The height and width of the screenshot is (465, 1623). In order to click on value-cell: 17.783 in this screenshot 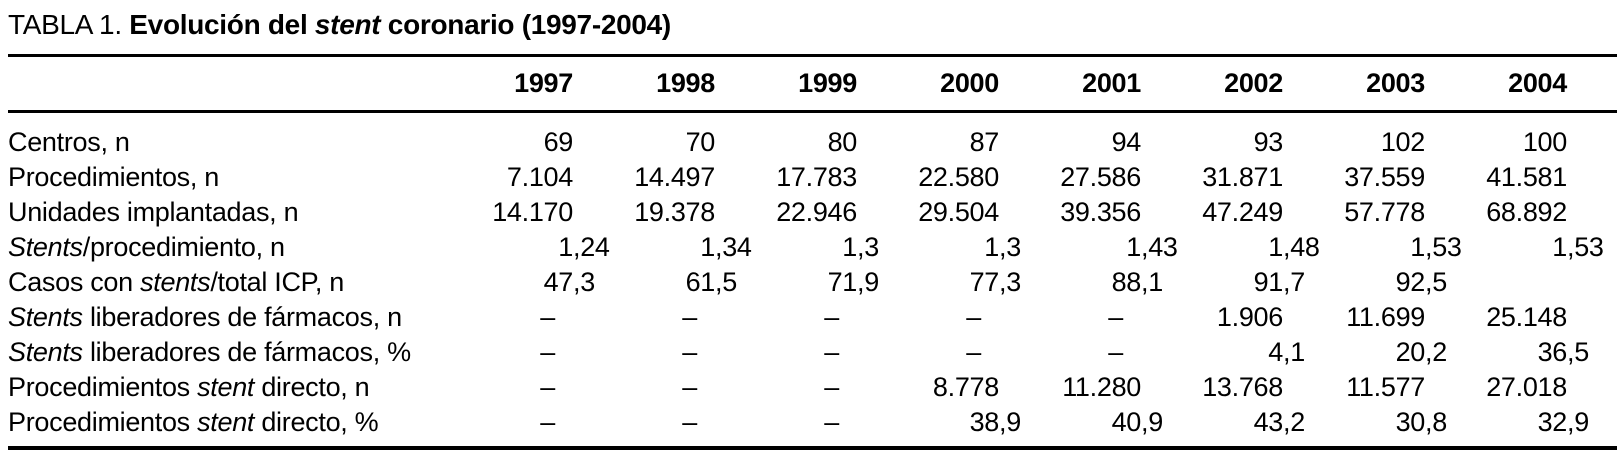, I will do `click(816, 177)`.